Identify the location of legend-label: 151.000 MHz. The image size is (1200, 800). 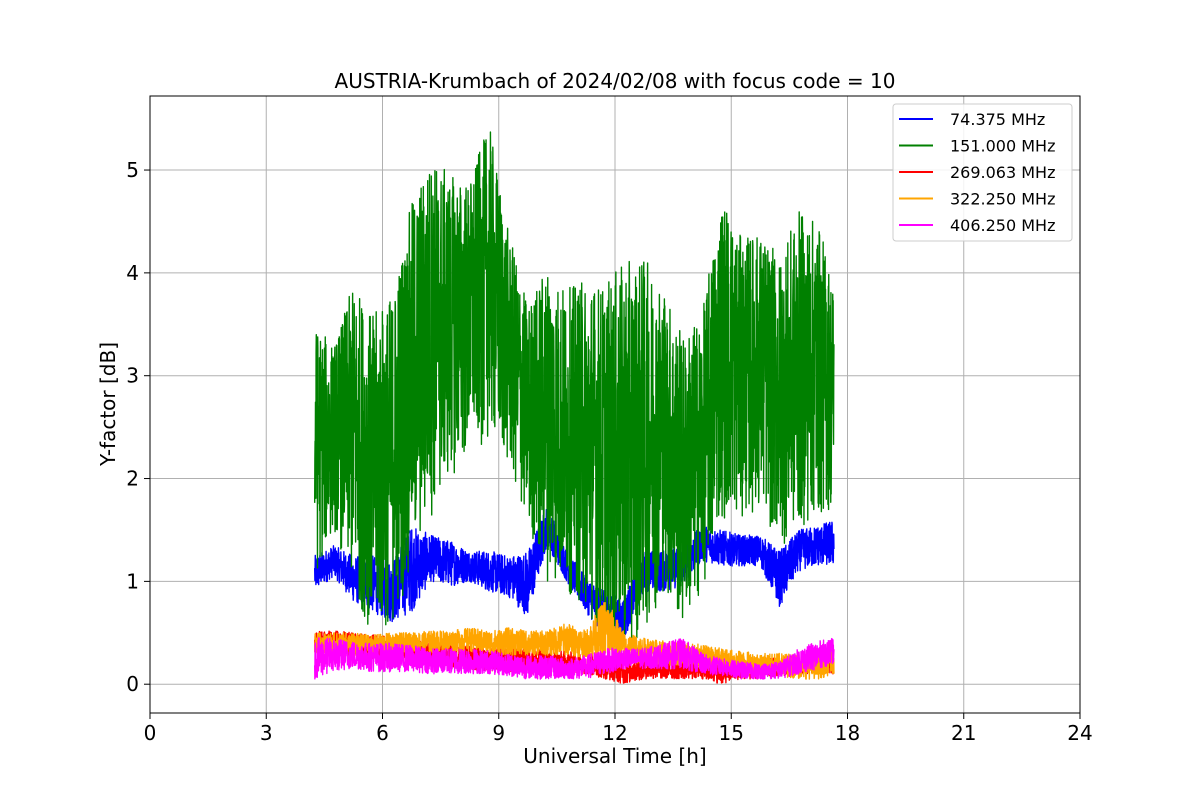
(1002, 146).